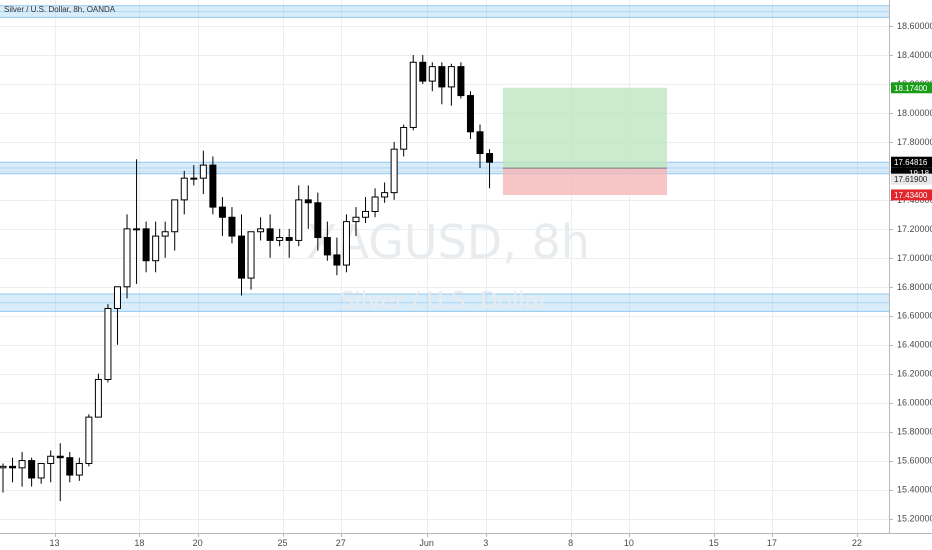  I want to click on price-tick-label: 17.20000, so click(914, 229).